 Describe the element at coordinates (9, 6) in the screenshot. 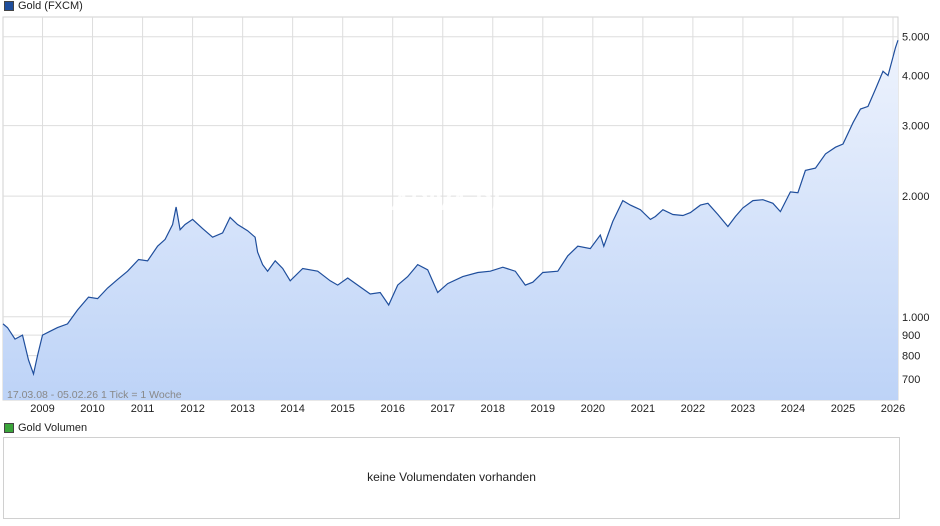

I see `price-legend-swatch` at that location.